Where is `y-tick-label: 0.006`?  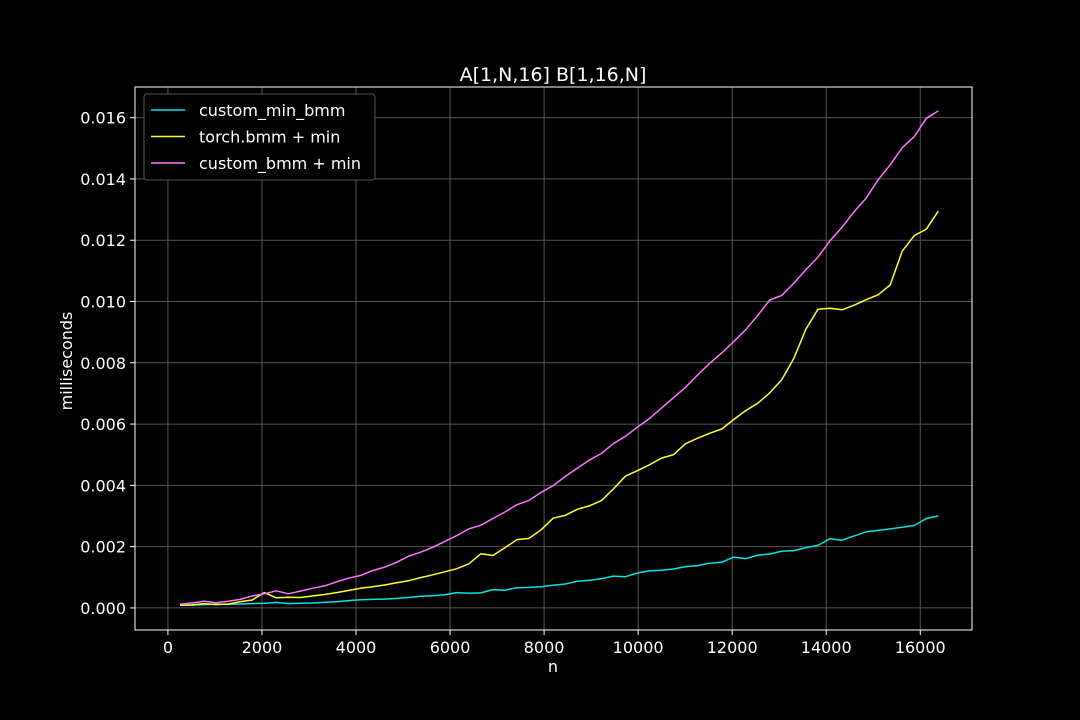 y-tick-label: 0.006 is located at coordinates (103, 424).